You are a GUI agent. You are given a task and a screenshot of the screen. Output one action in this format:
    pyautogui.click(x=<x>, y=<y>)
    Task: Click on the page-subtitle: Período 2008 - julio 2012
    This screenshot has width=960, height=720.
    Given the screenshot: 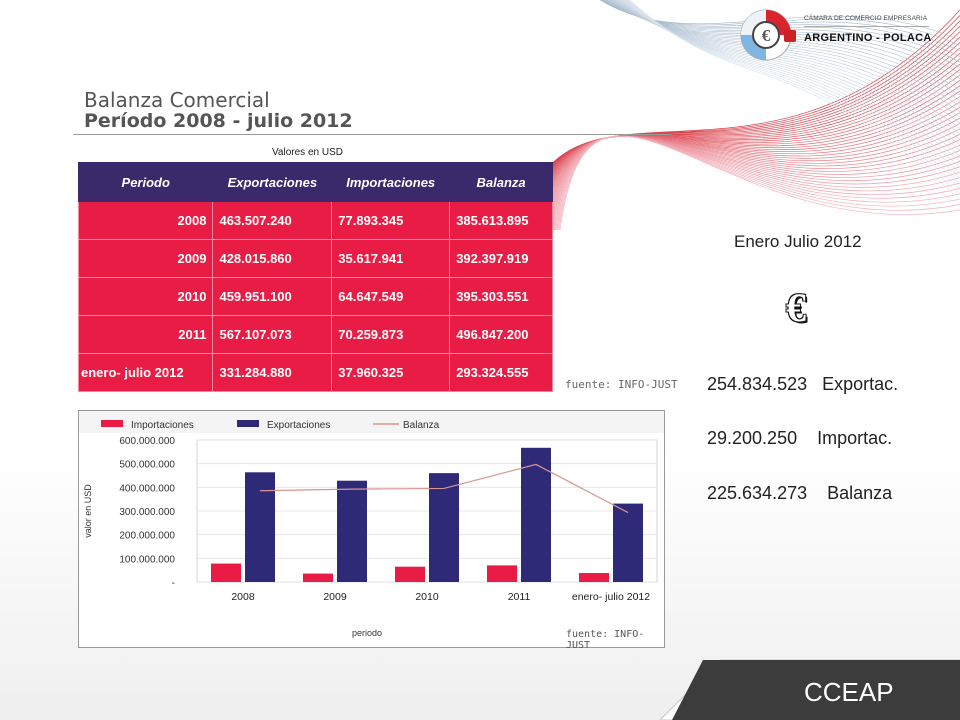 What is the action you would take?
    pyautogui.click(x=218, y=121)
    